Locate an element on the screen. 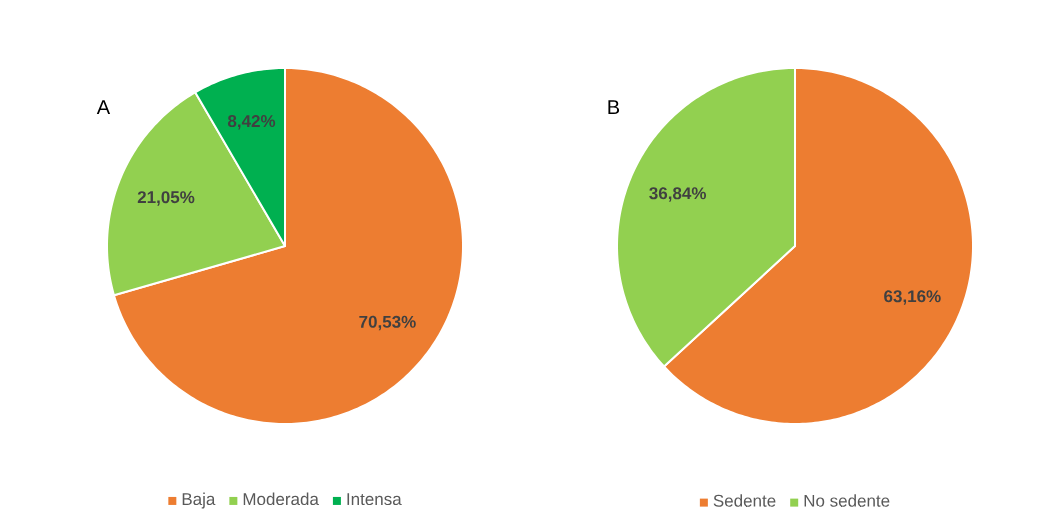 This screenshot has width=1059, height=531. legend-label: Intensa is located at coordinates (374, 499).